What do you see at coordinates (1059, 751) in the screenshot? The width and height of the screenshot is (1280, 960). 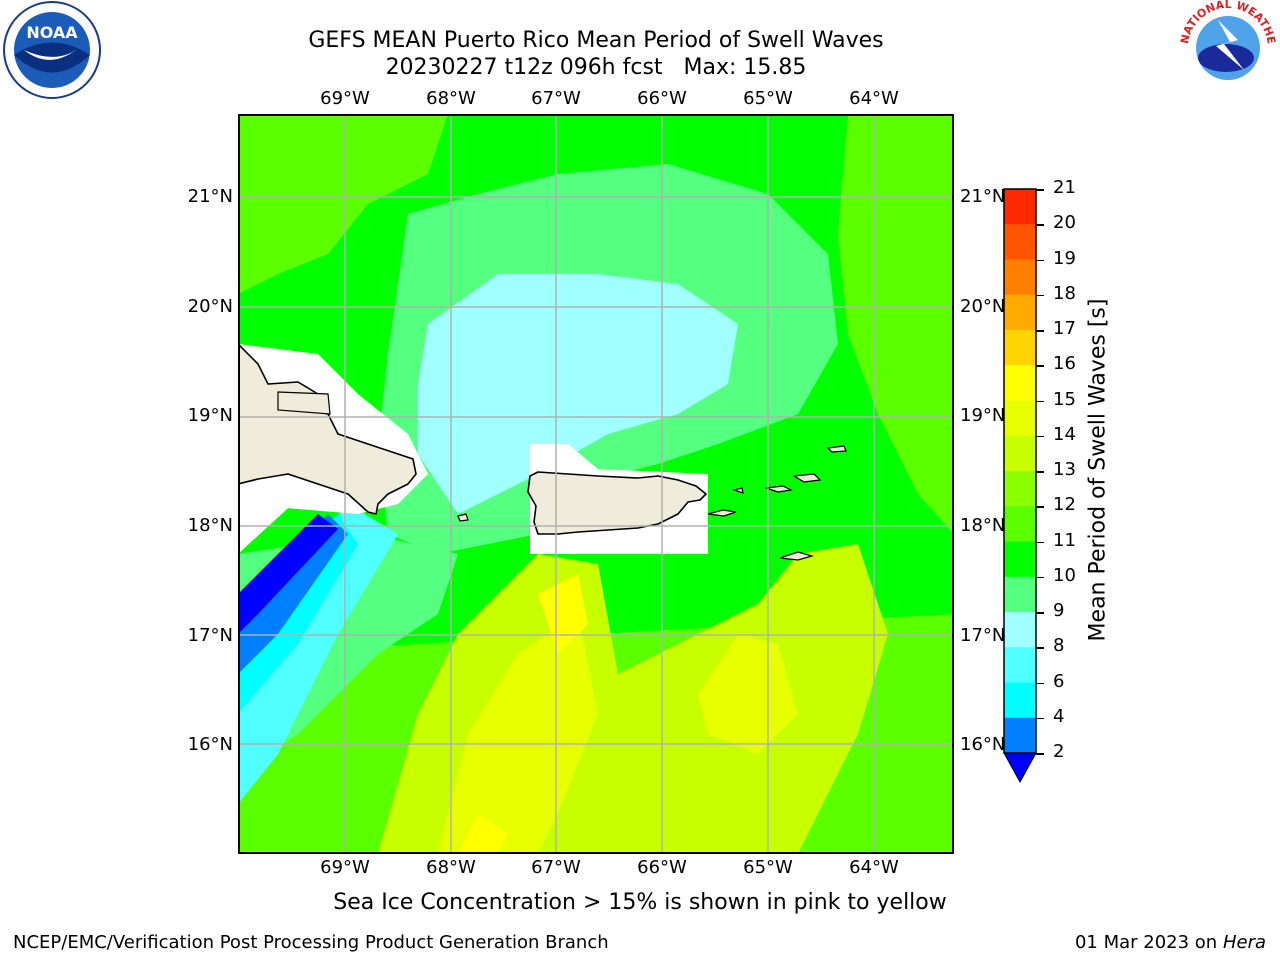 I see `colorbar-tick-label: 2` at bounding box center [1059, 751].